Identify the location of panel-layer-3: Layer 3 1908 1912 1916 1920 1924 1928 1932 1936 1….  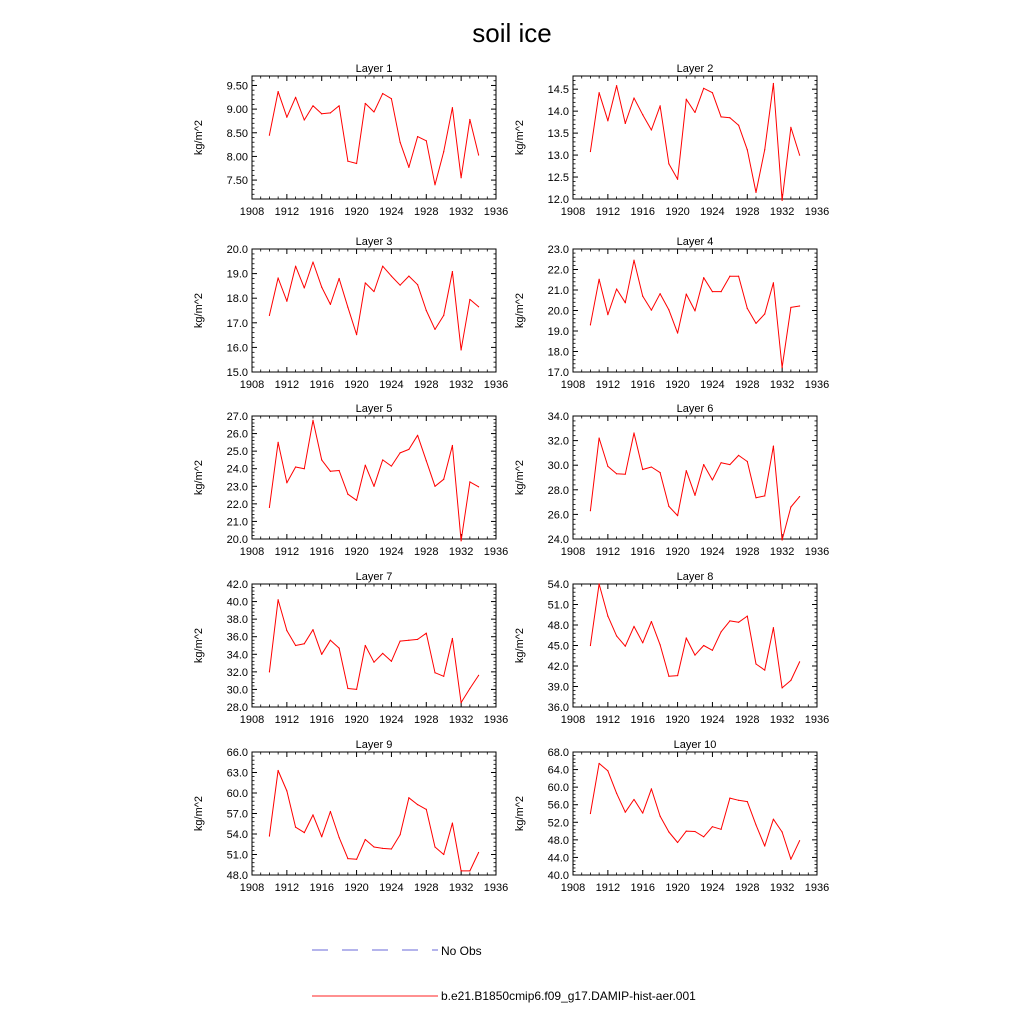
(350, 313).